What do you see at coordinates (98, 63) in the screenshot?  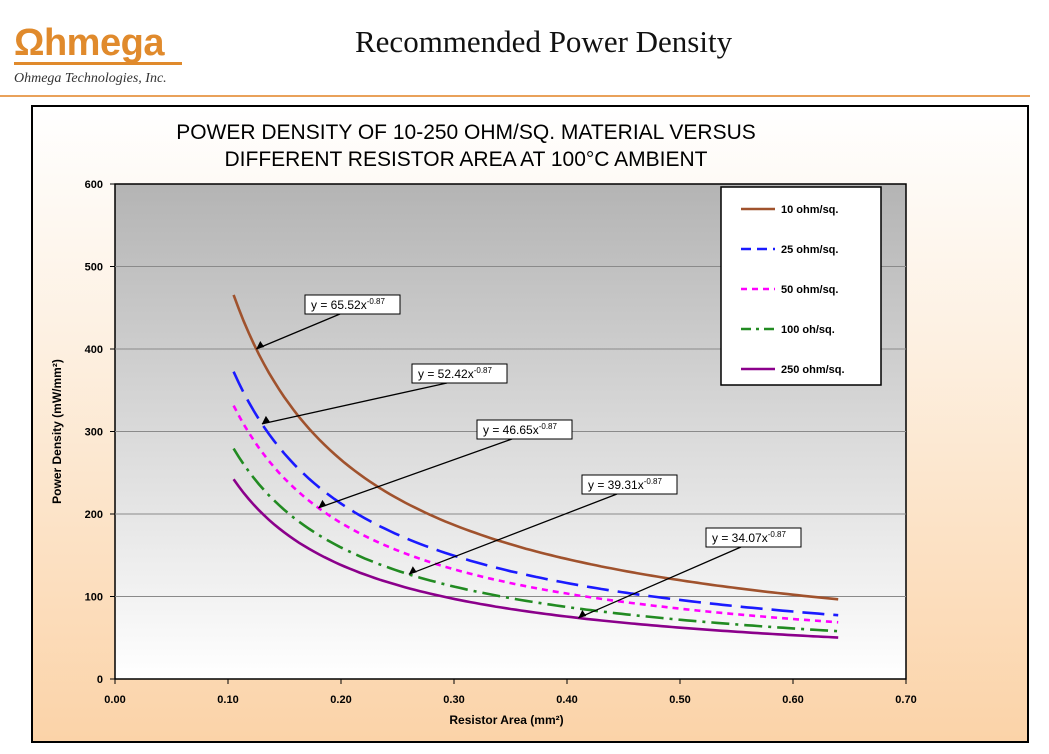 I see `logo-underline` at bounding box center [98, 63].